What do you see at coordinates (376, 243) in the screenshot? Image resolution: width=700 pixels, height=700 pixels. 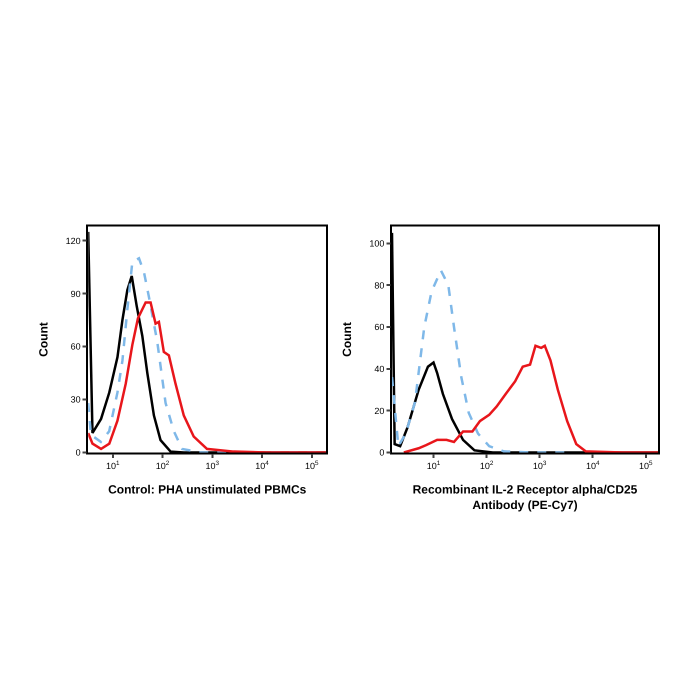 I see `y-tick-label: 100` at bounding box center [376, 243].